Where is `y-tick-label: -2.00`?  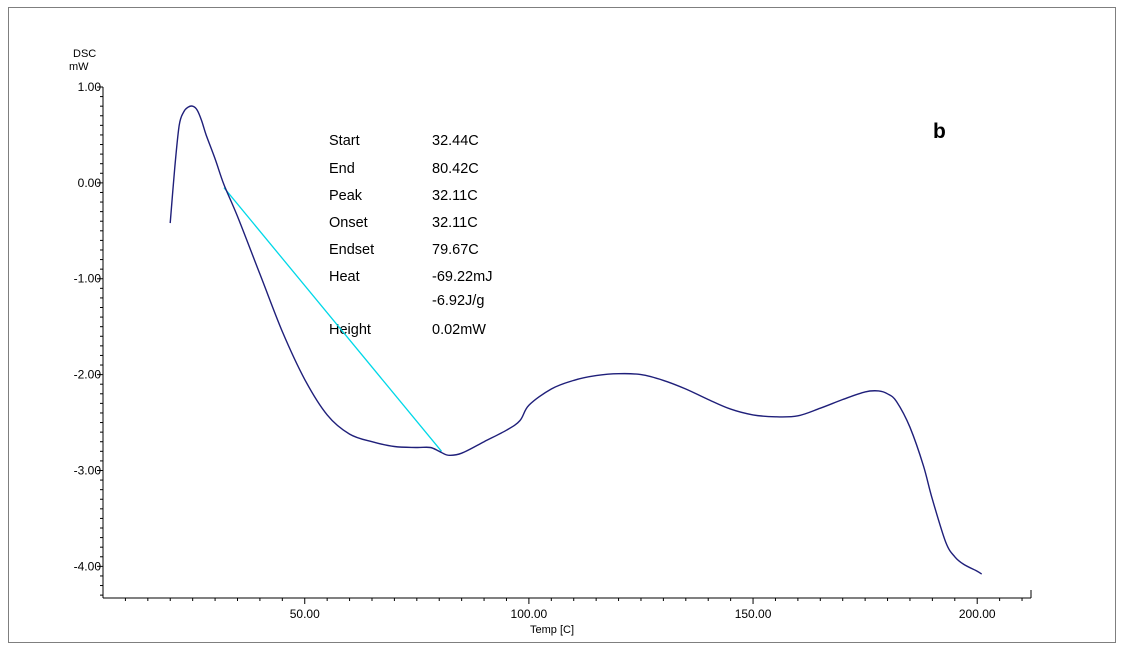 y-tick-label: -2.00 is located at coordinates (88, 375).